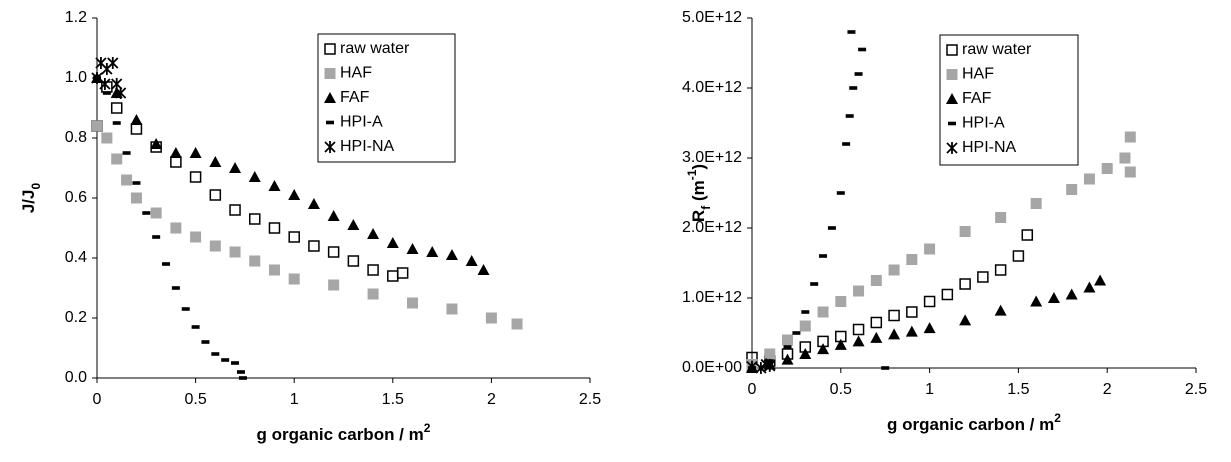 This screenshot has width=1231, height=462. What do you see at coordinates (76, 77) in the screenshot?
I see `y-tick-label: 1.0` at bounding box center [76, 77].